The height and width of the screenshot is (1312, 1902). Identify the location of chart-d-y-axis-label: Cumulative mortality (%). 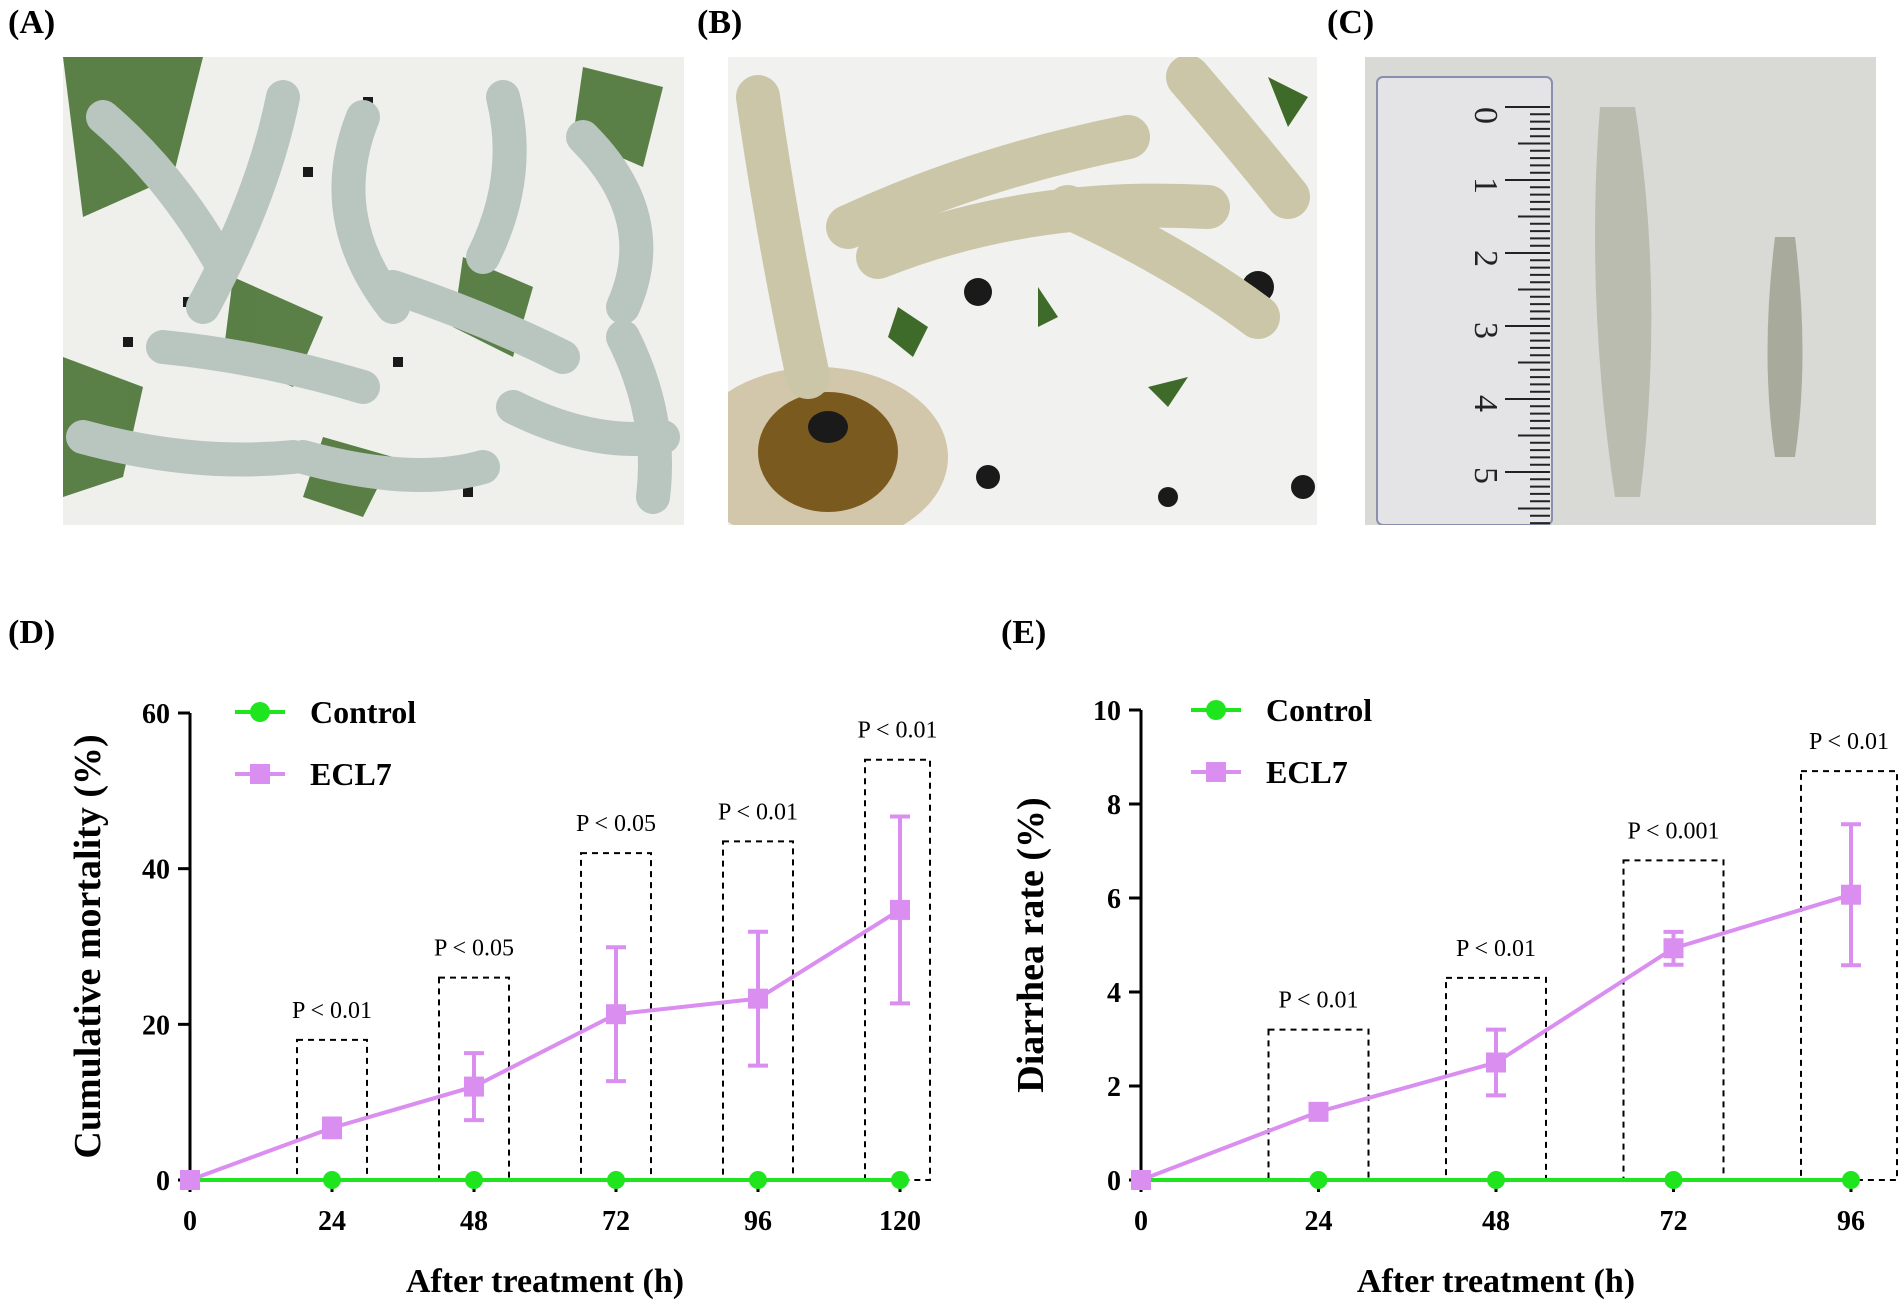
(88, 946).